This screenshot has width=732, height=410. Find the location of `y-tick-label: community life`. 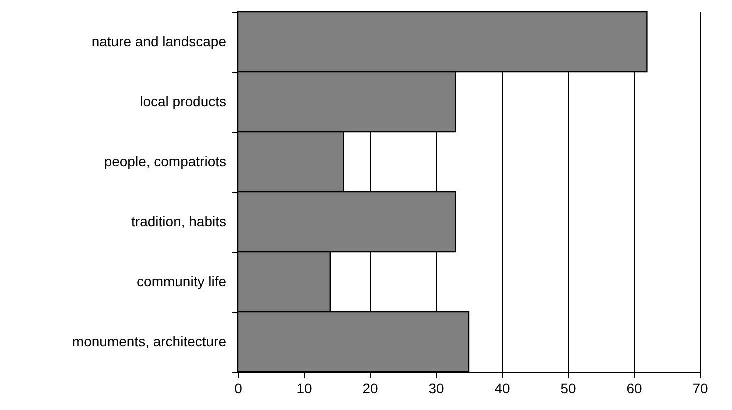

y-tick-label: community life is located at coordinates (182, 282).